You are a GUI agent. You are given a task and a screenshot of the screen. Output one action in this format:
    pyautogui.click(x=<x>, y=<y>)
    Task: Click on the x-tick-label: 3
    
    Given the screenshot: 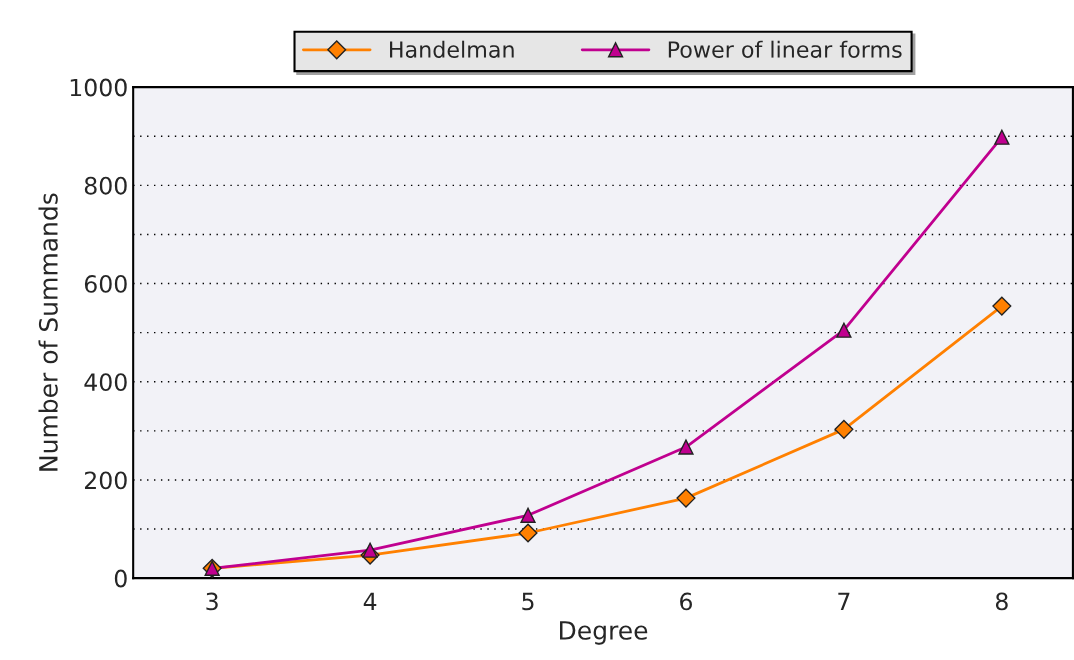 What is the action you would take?
    pyautogui.click(x=212, y=601)
    